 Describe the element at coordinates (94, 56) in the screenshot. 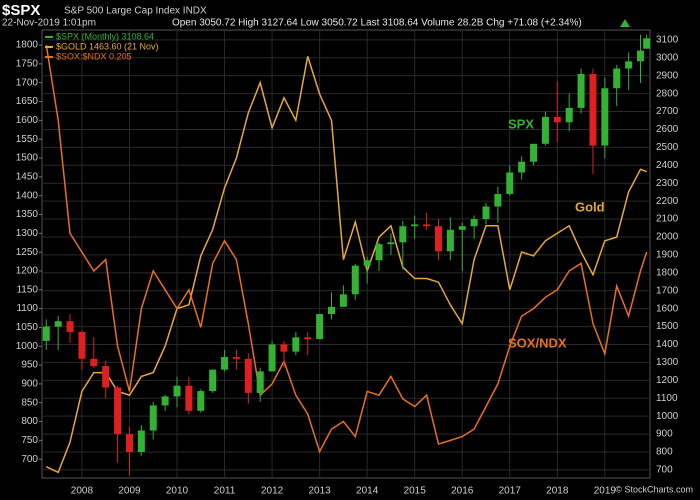

I see `legend-label: $SOX:$NDX 0.205` at that location.